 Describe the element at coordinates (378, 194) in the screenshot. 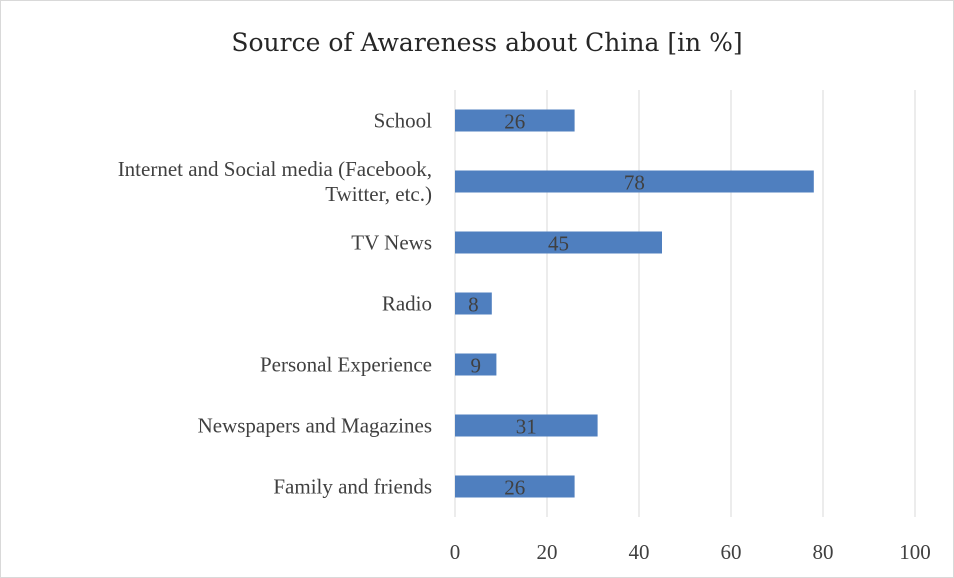

I see `category-label-line: Twitter, etc.)` at that location.